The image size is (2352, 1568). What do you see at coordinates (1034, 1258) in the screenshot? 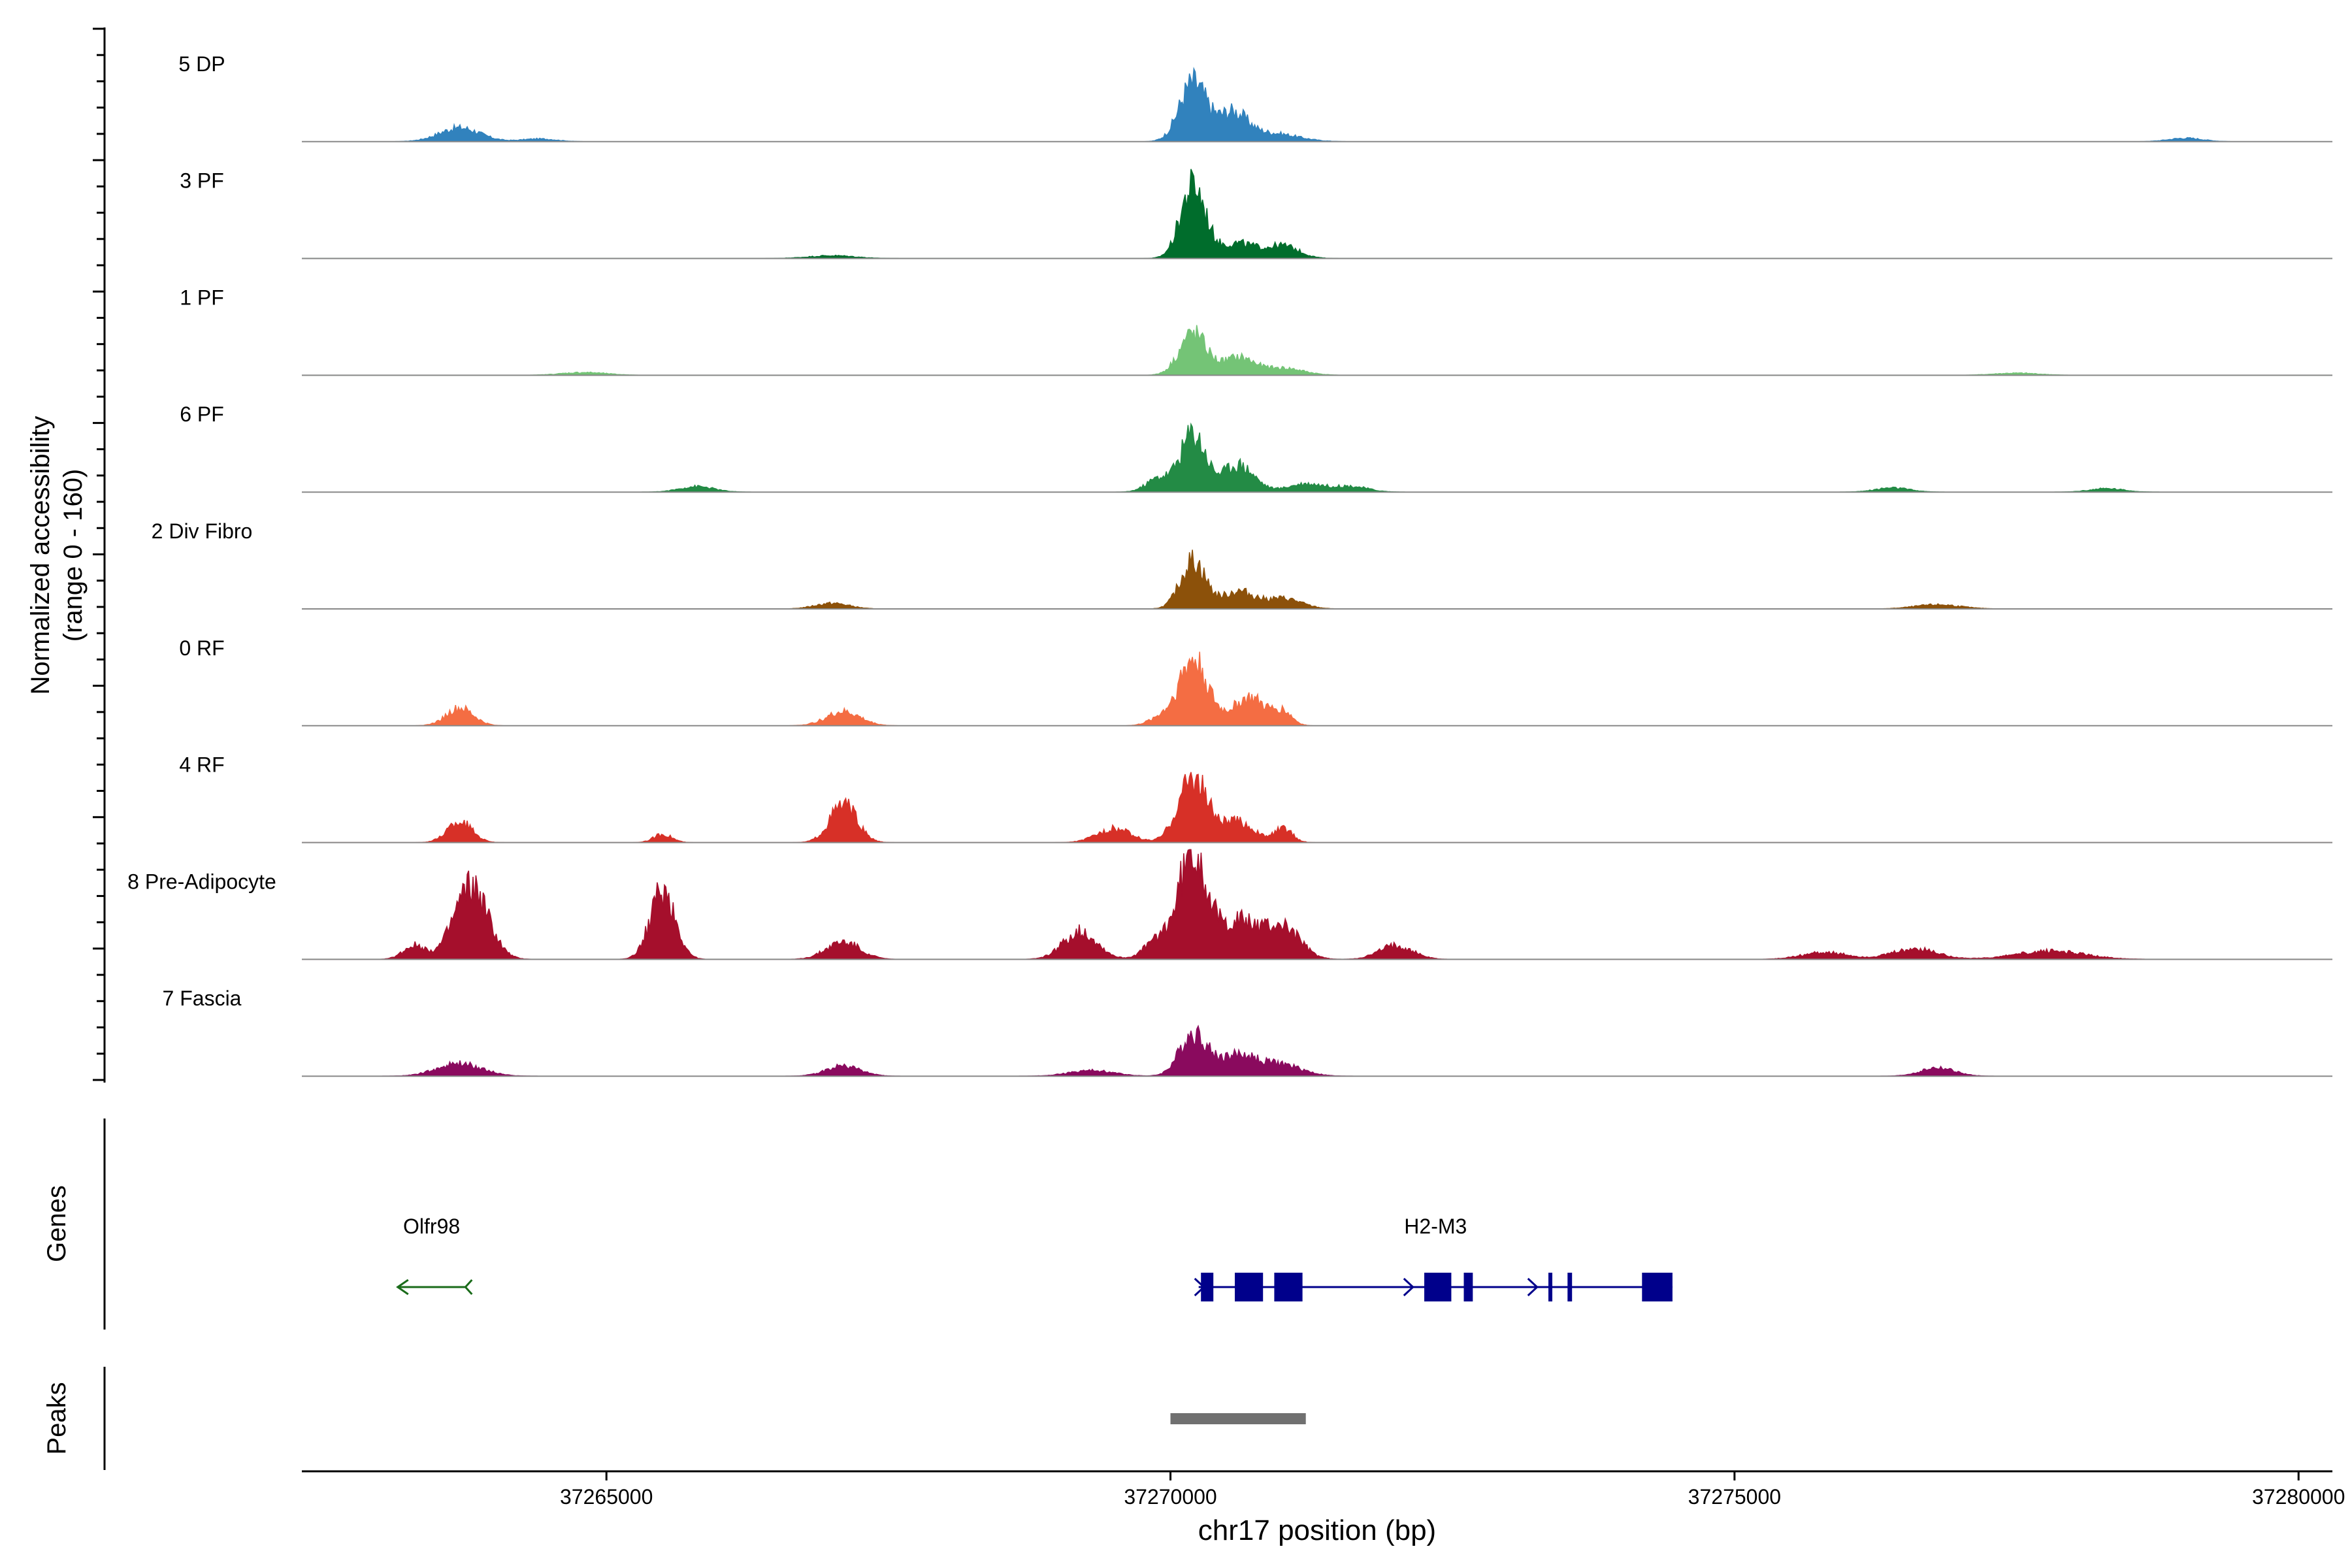
I see `gene-models: Olfr98 H2-M3` at bounding box center [1034, 1258].